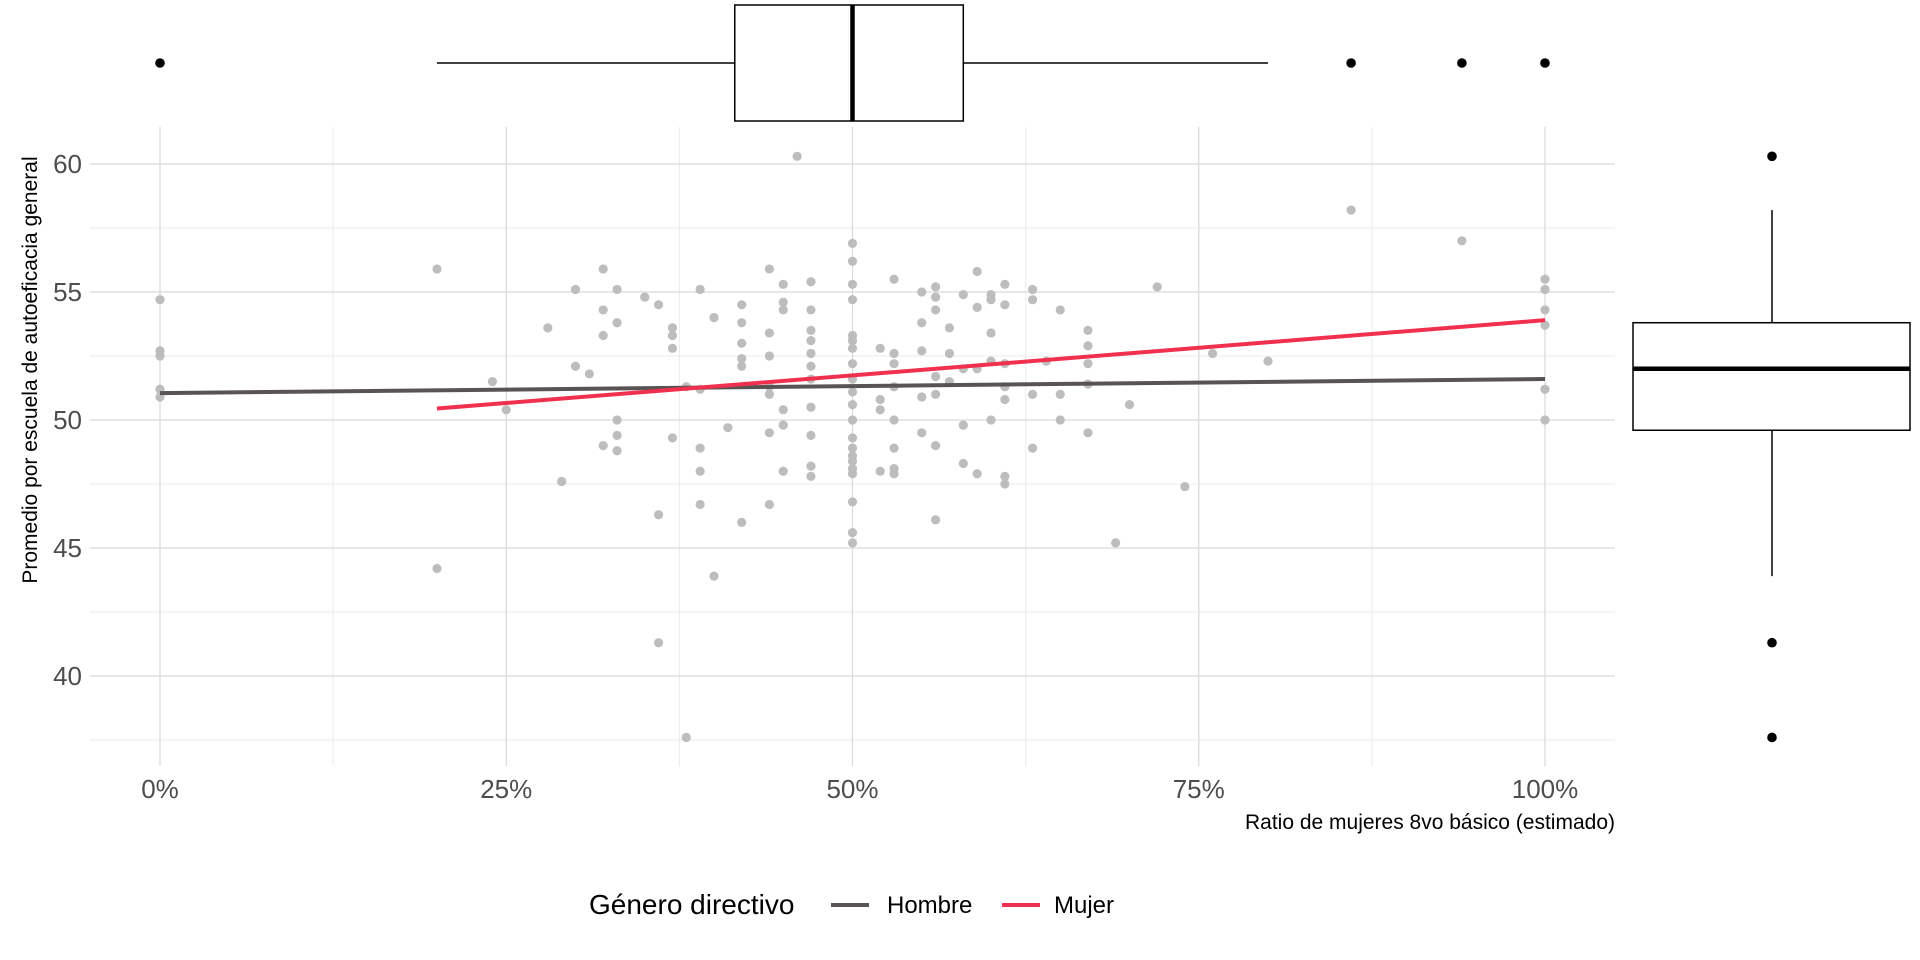 The image size is (1920, 960). I want to click on x-tick-label: 0%, so click(160, 789).